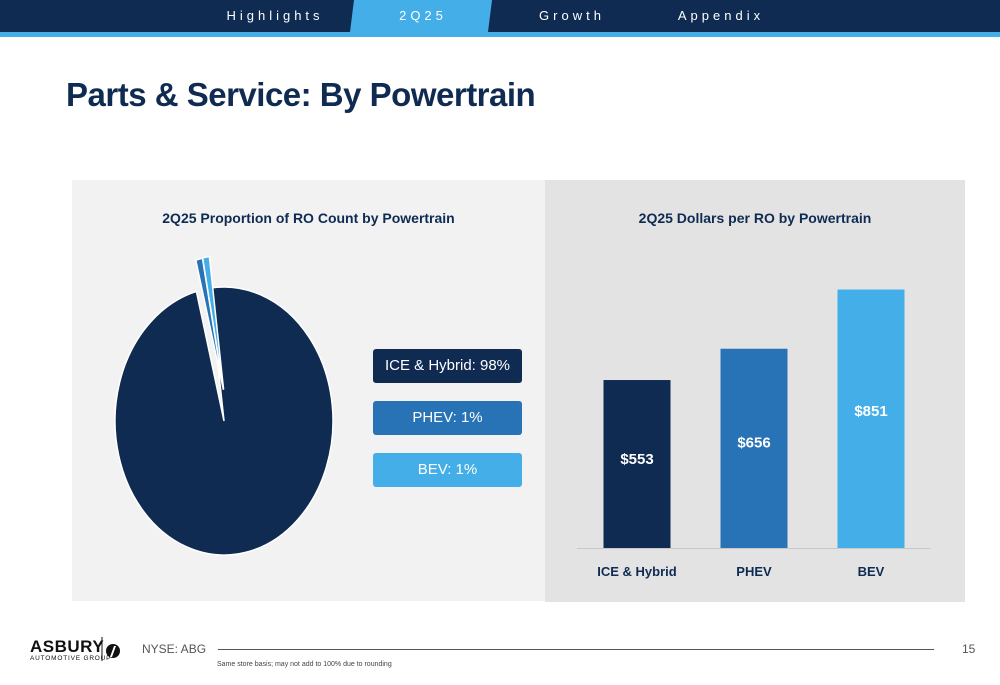 The height and width of the screenshot is (685, 1000). What do you see at coordinates (301, 94) in the screenshot?
I see `page-title: Parts & Service: By Powertrain` at bounding box center [301, 94].